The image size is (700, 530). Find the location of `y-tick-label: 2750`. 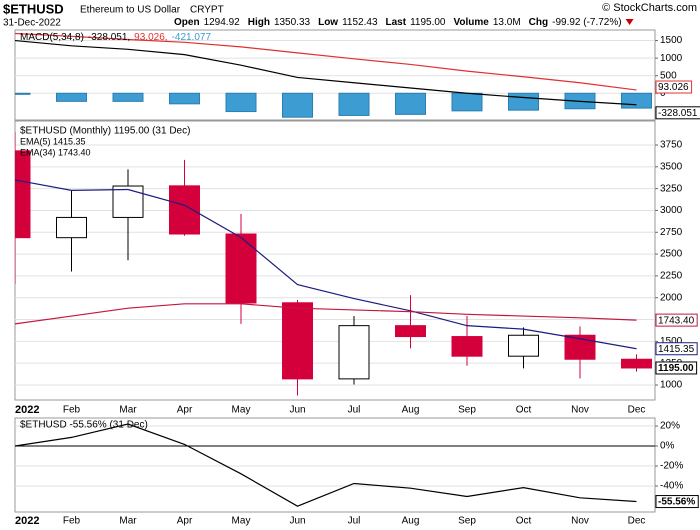

y-tick-label: 2750 is located at coordinates (671, 232).